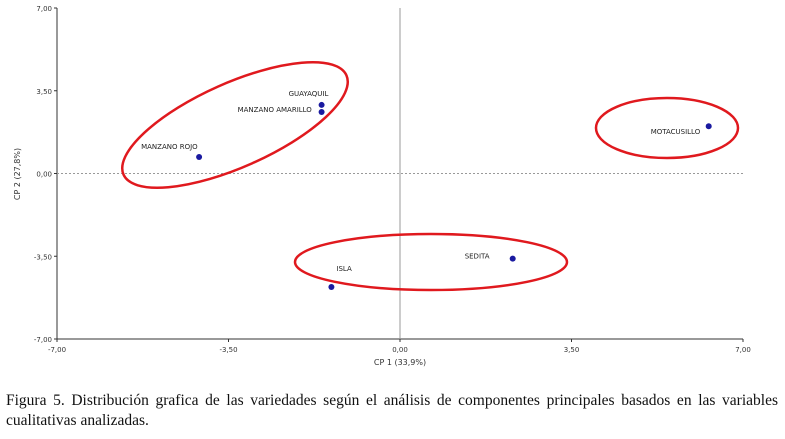 The image size is (785, 439). What do you see at coordinates (228, 350) in the screenshot?
I see `x-tick-label: -3,50` at bounding box center [228, 350].